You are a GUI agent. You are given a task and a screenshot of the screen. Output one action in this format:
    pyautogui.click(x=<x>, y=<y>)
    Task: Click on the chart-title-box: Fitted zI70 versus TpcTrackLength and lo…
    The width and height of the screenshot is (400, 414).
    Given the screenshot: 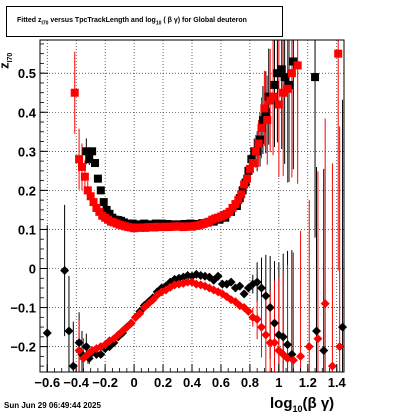 What is the action you would take?
    pyautogui.click(x=144, y=21)
    